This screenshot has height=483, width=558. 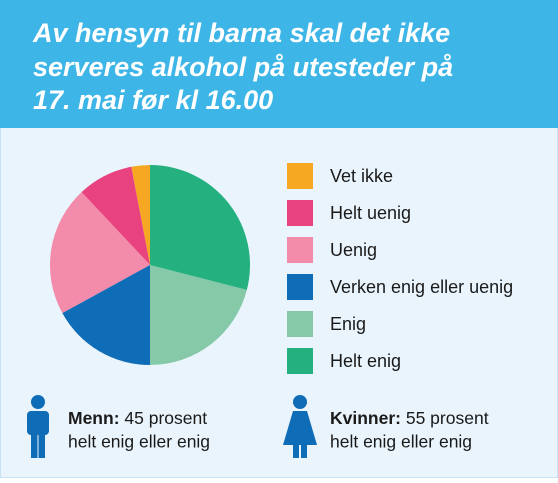 I want to click on legend-label: Enig, so click(x=348, y=324).